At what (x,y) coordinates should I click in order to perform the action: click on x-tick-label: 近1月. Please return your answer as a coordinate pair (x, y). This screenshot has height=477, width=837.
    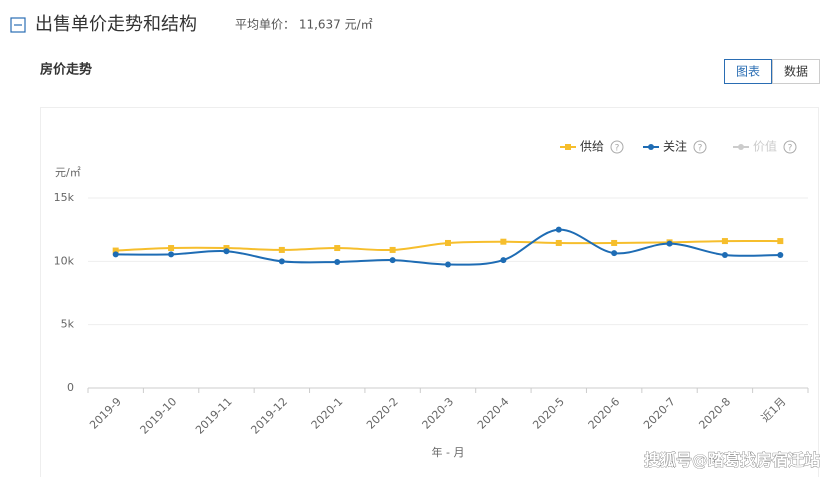
    Looking at the image, I should click on (774, 410).